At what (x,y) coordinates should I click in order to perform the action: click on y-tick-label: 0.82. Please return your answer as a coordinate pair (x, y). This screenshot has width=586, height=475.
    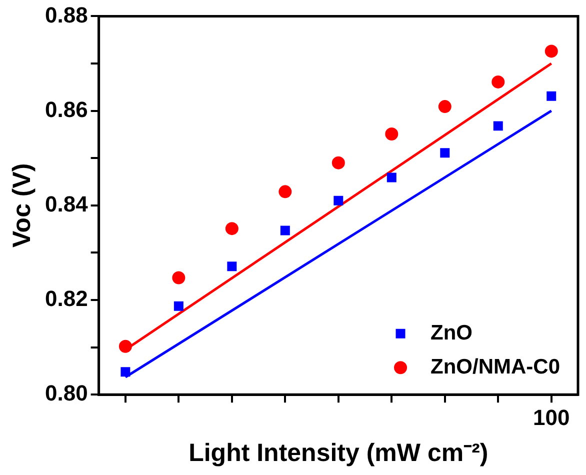
    Looking at the image, I should click on (66, 299).